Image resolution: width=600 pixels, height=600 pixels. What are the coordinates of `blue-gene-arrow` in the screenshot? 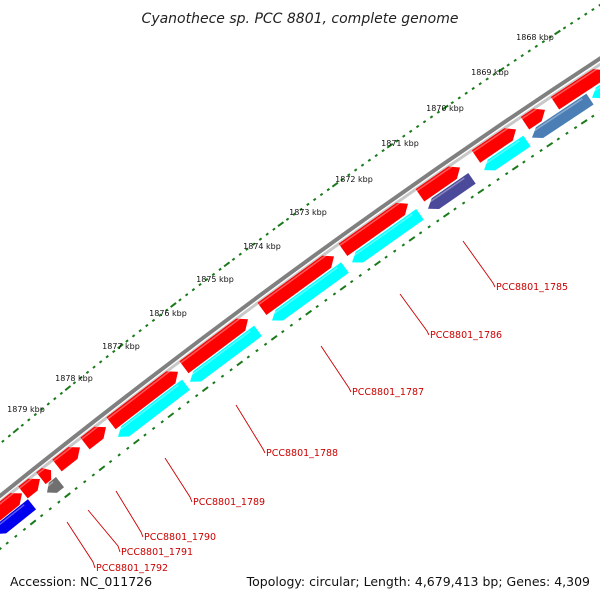 It's located at (18, 516).